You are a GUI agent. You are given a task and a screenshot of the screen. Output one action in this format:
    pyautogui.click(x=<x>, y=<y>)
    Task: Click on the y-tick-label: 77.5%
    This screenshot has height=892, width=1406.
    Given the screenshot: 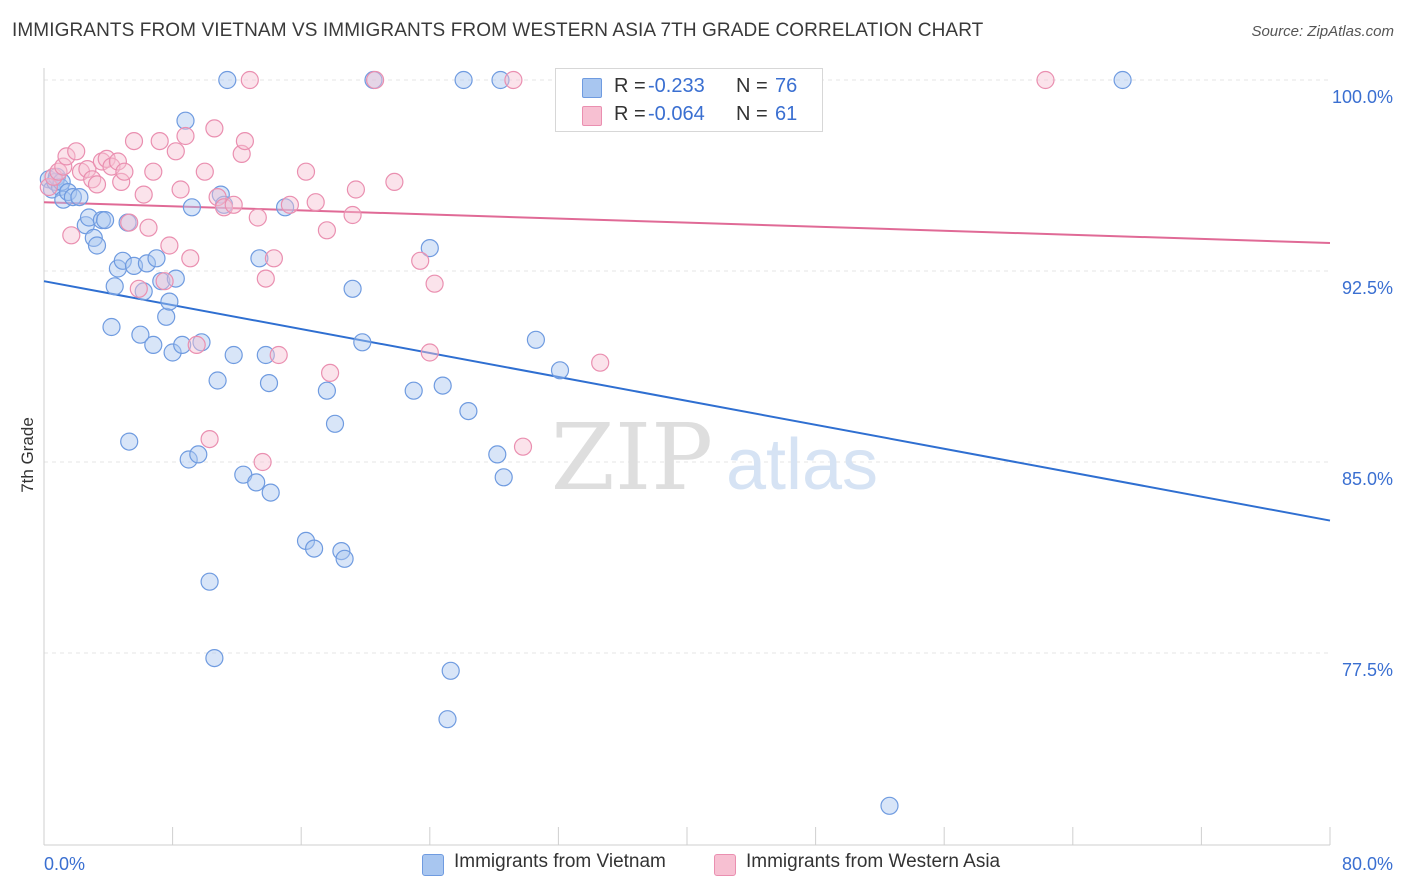 What is the action you would take?
    pyautogui.click(x=1367, y=670)
    